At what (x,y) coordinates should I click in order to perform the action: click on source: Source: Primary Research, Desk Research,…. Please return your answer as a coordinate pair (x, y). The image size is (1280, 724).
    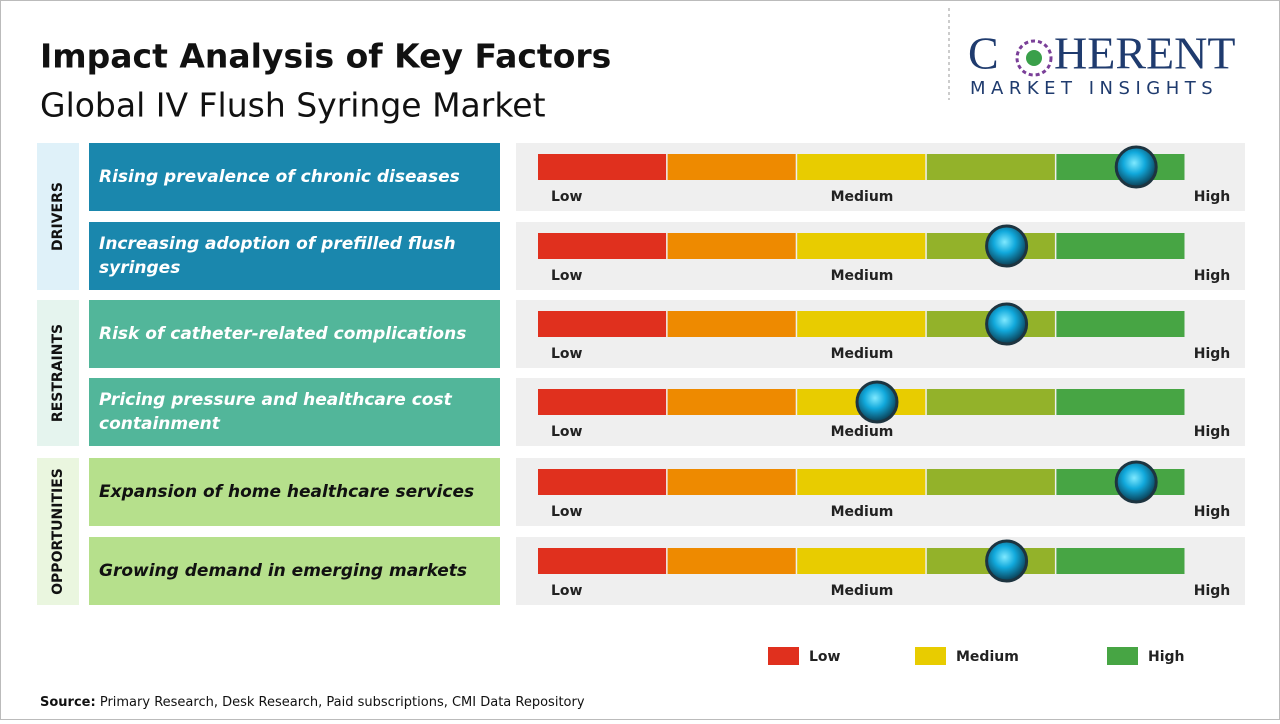
    Looking at the image, I should click on (312, 702).